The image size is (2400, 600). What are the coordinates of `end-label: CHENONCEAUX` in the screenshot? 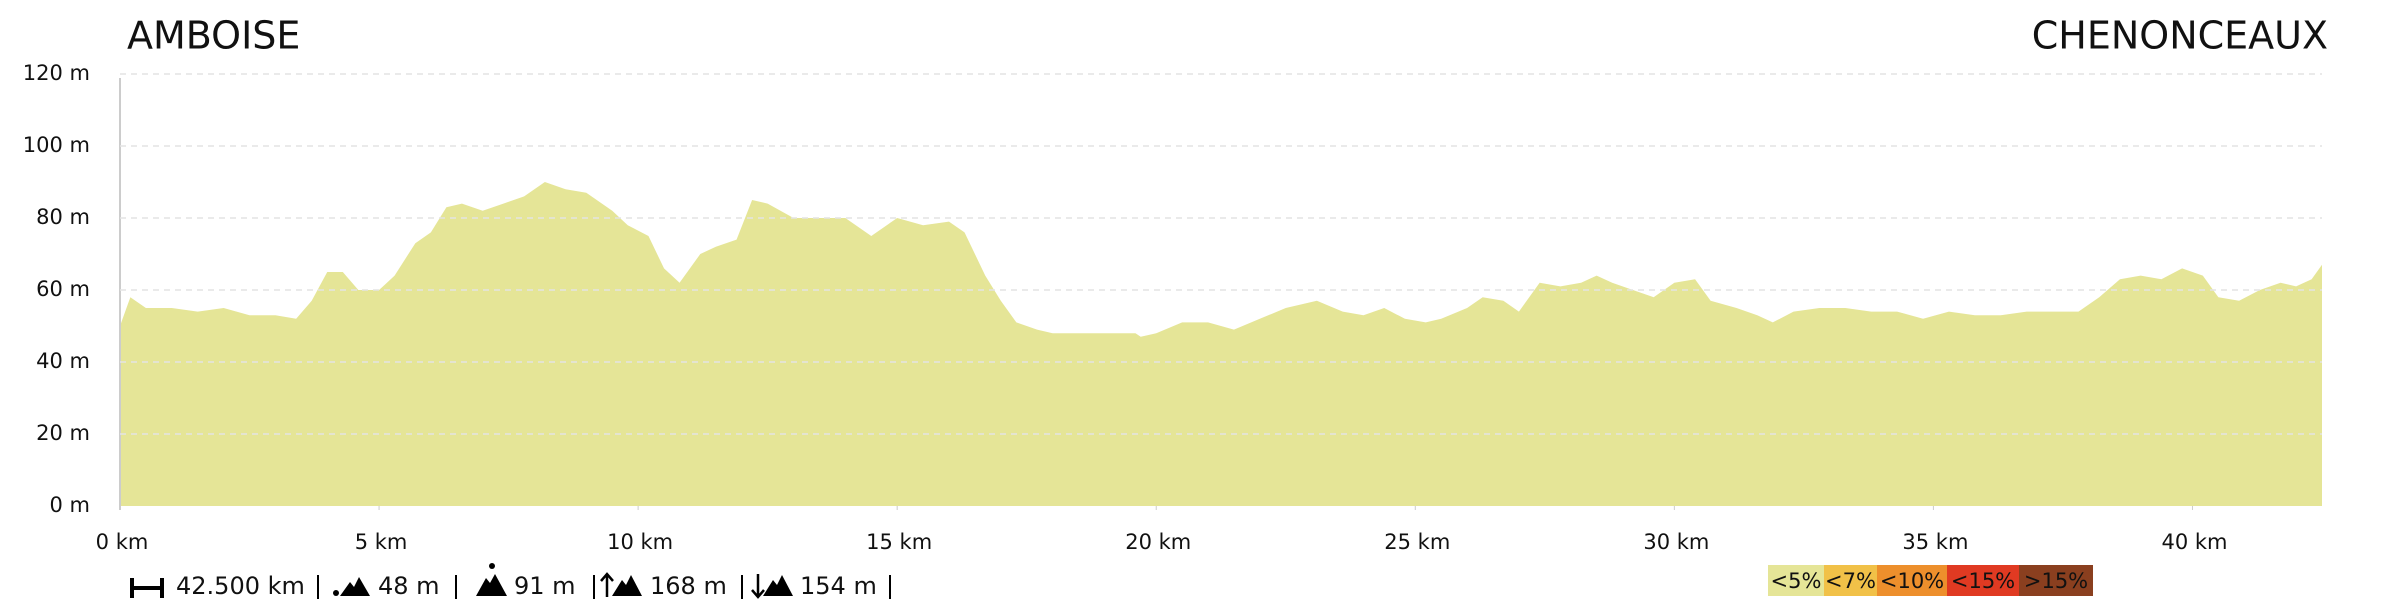 It's located at (2180, 36).